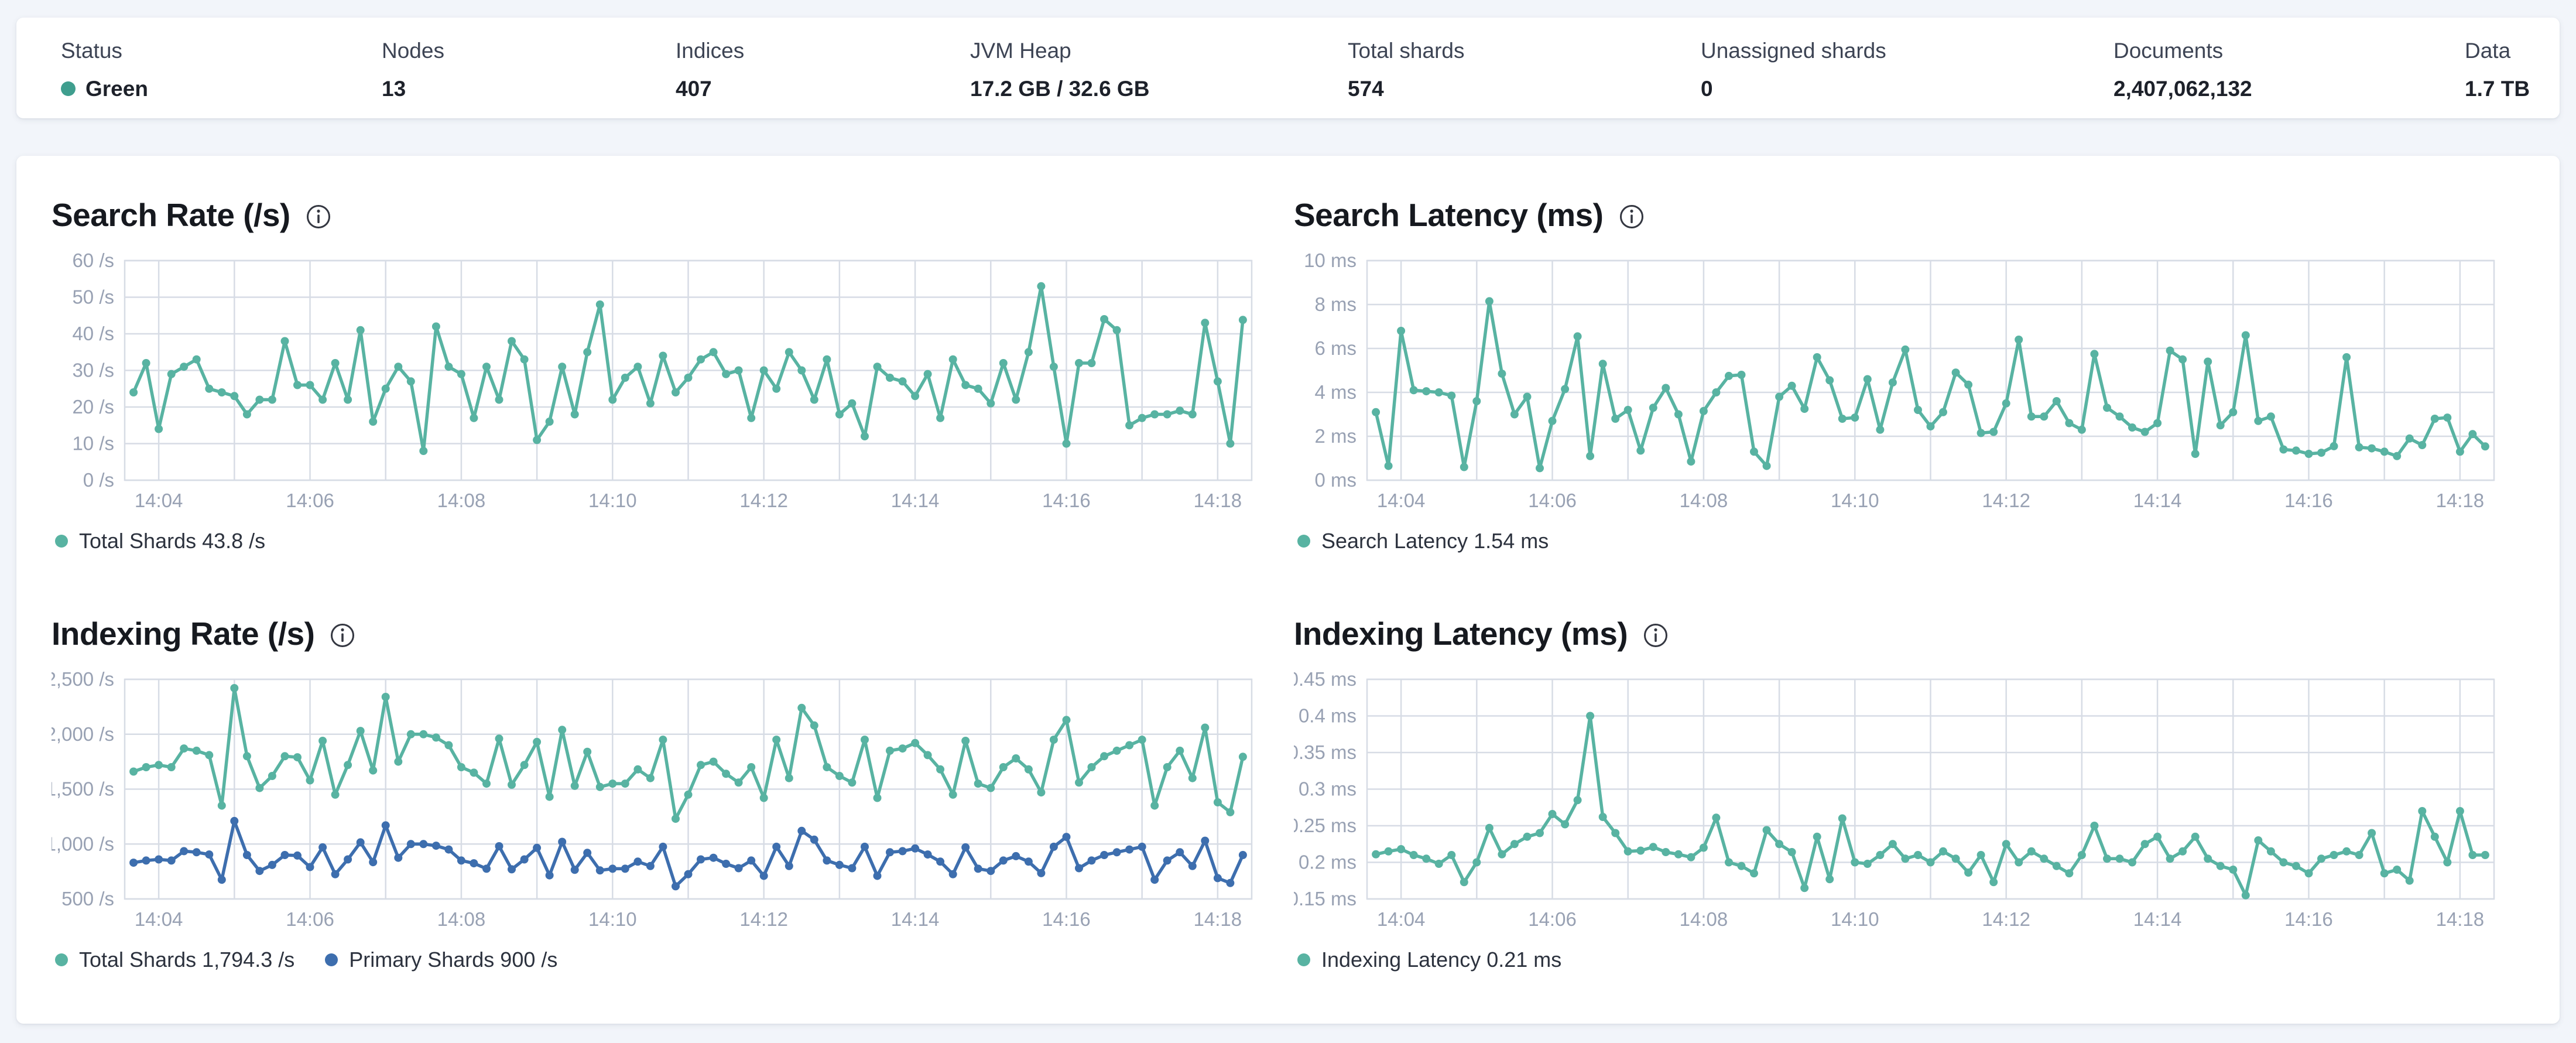  I want to click on stat-unassigned-shards: Unassigned shards 0, so click(1907, 78).